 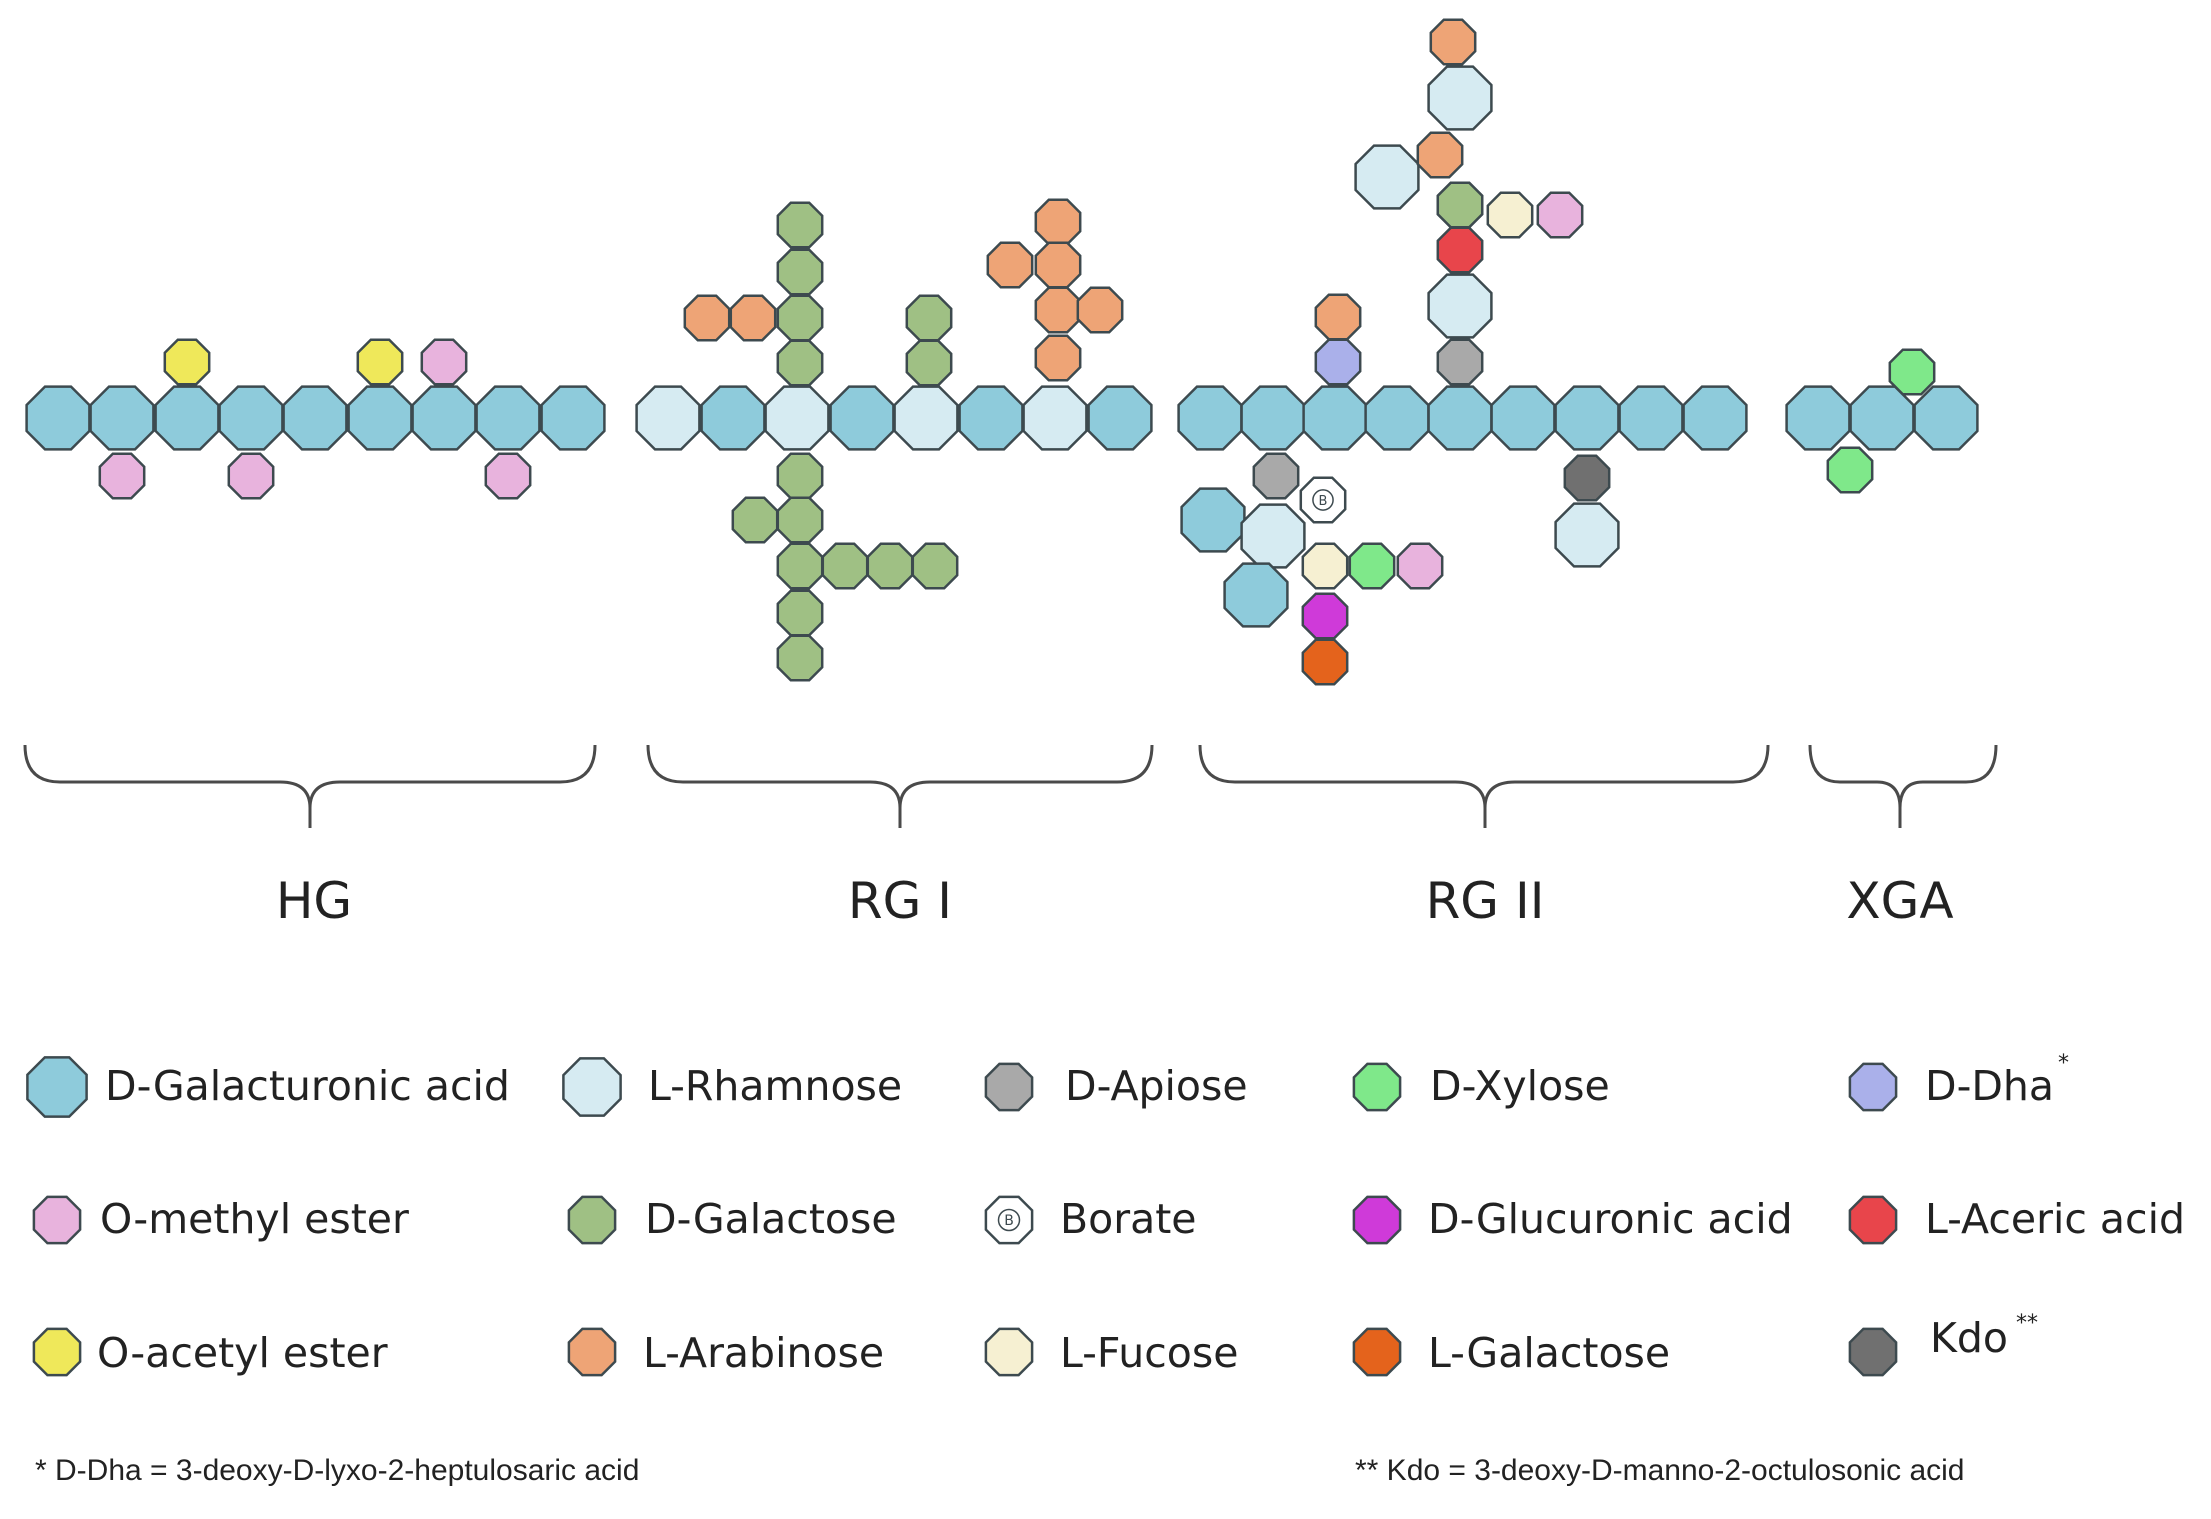 I want to click on hg-brace, so click(x=310, y=786).